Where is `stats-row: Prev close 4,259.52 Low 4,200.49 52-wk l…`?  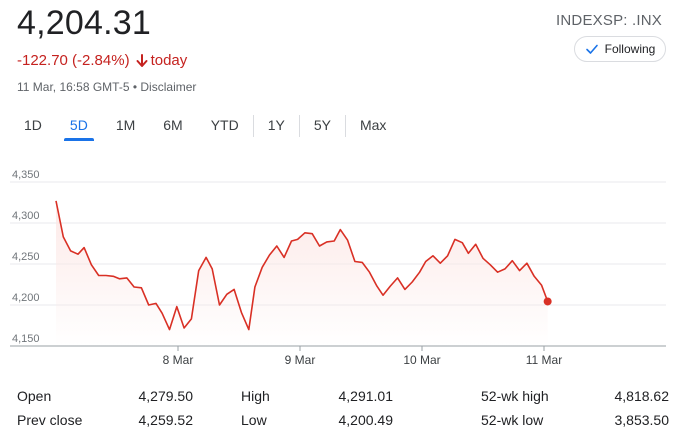
stats-row: Prev close 4,259.52 Low 4,200.49 52-wk l… is located at coordinates (343, 420).